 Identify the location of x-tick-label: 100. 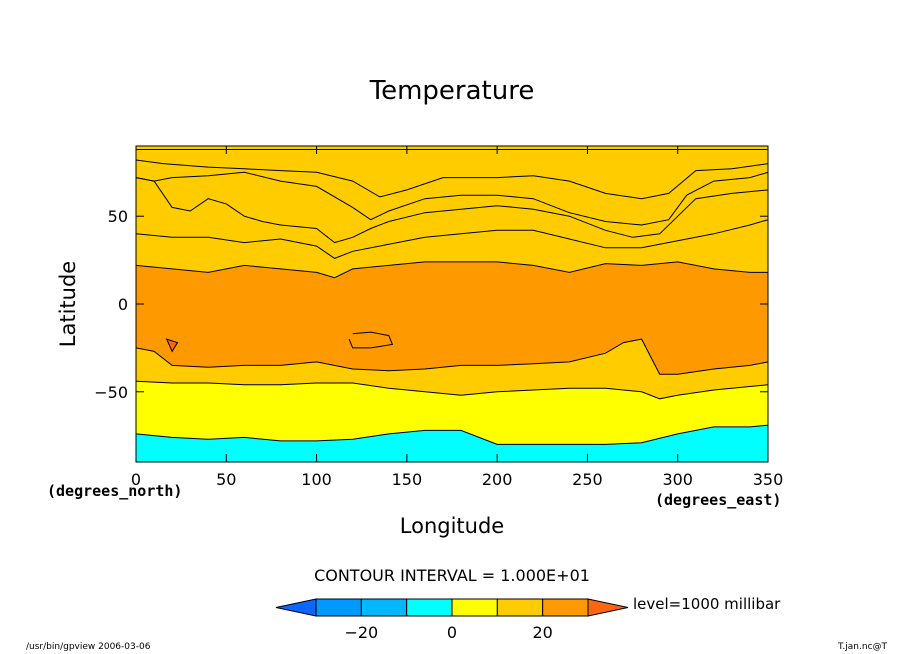
(316, 479).